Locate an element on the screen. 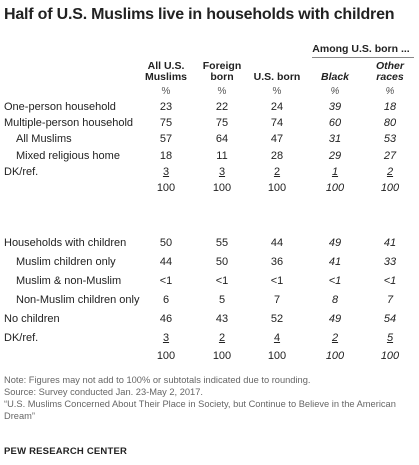  cell-value: 6 is located at coordinates (166, 299).